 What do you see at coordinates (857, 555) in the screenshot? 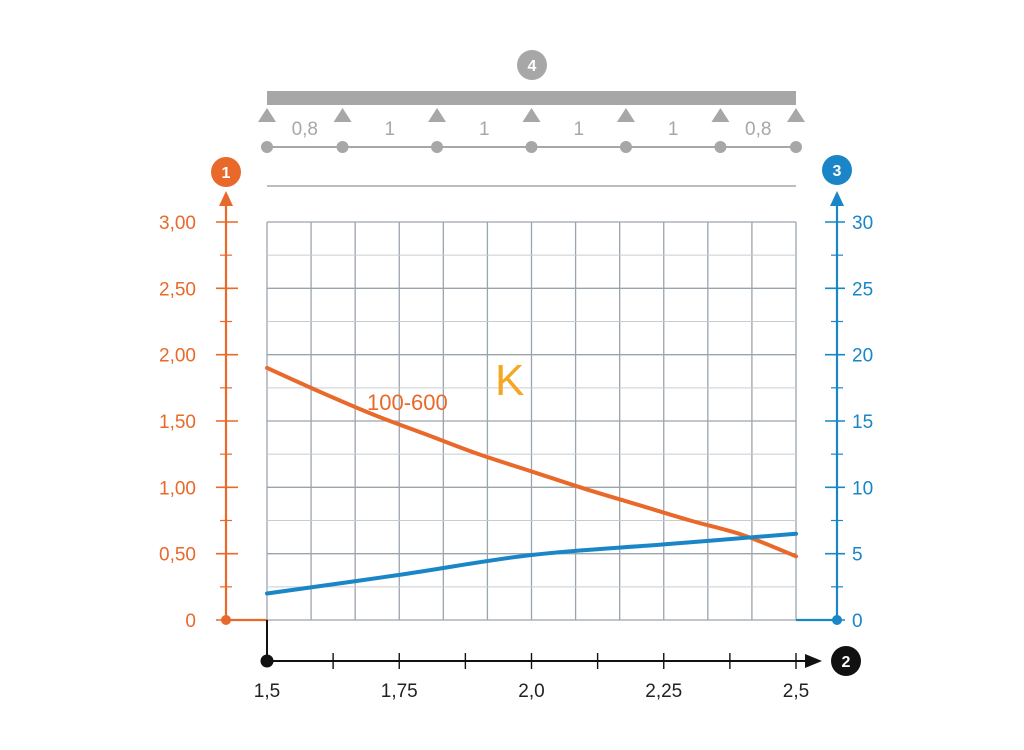
I see `right-axis-tick-label: 5` at bounding box center [857, 555].